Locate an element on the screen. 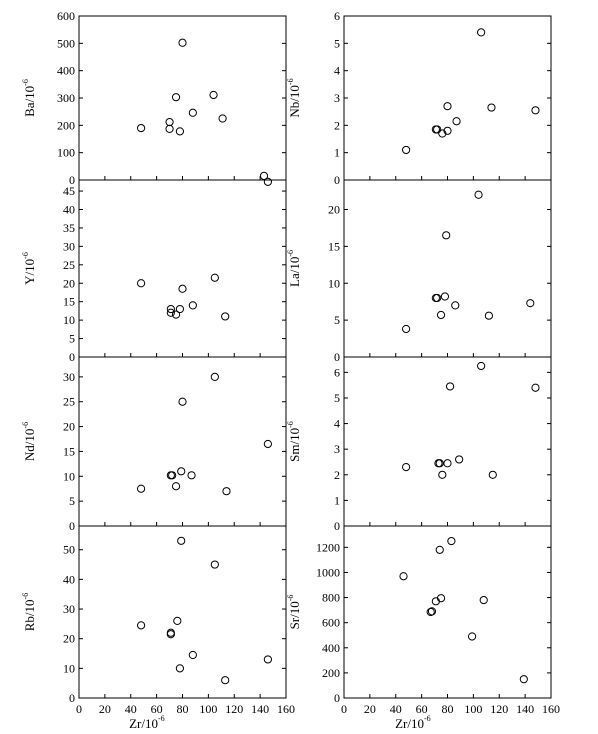 This screenshot has width=598, height=734. x-tick-label: 80 is located at coordinates (183, 709).